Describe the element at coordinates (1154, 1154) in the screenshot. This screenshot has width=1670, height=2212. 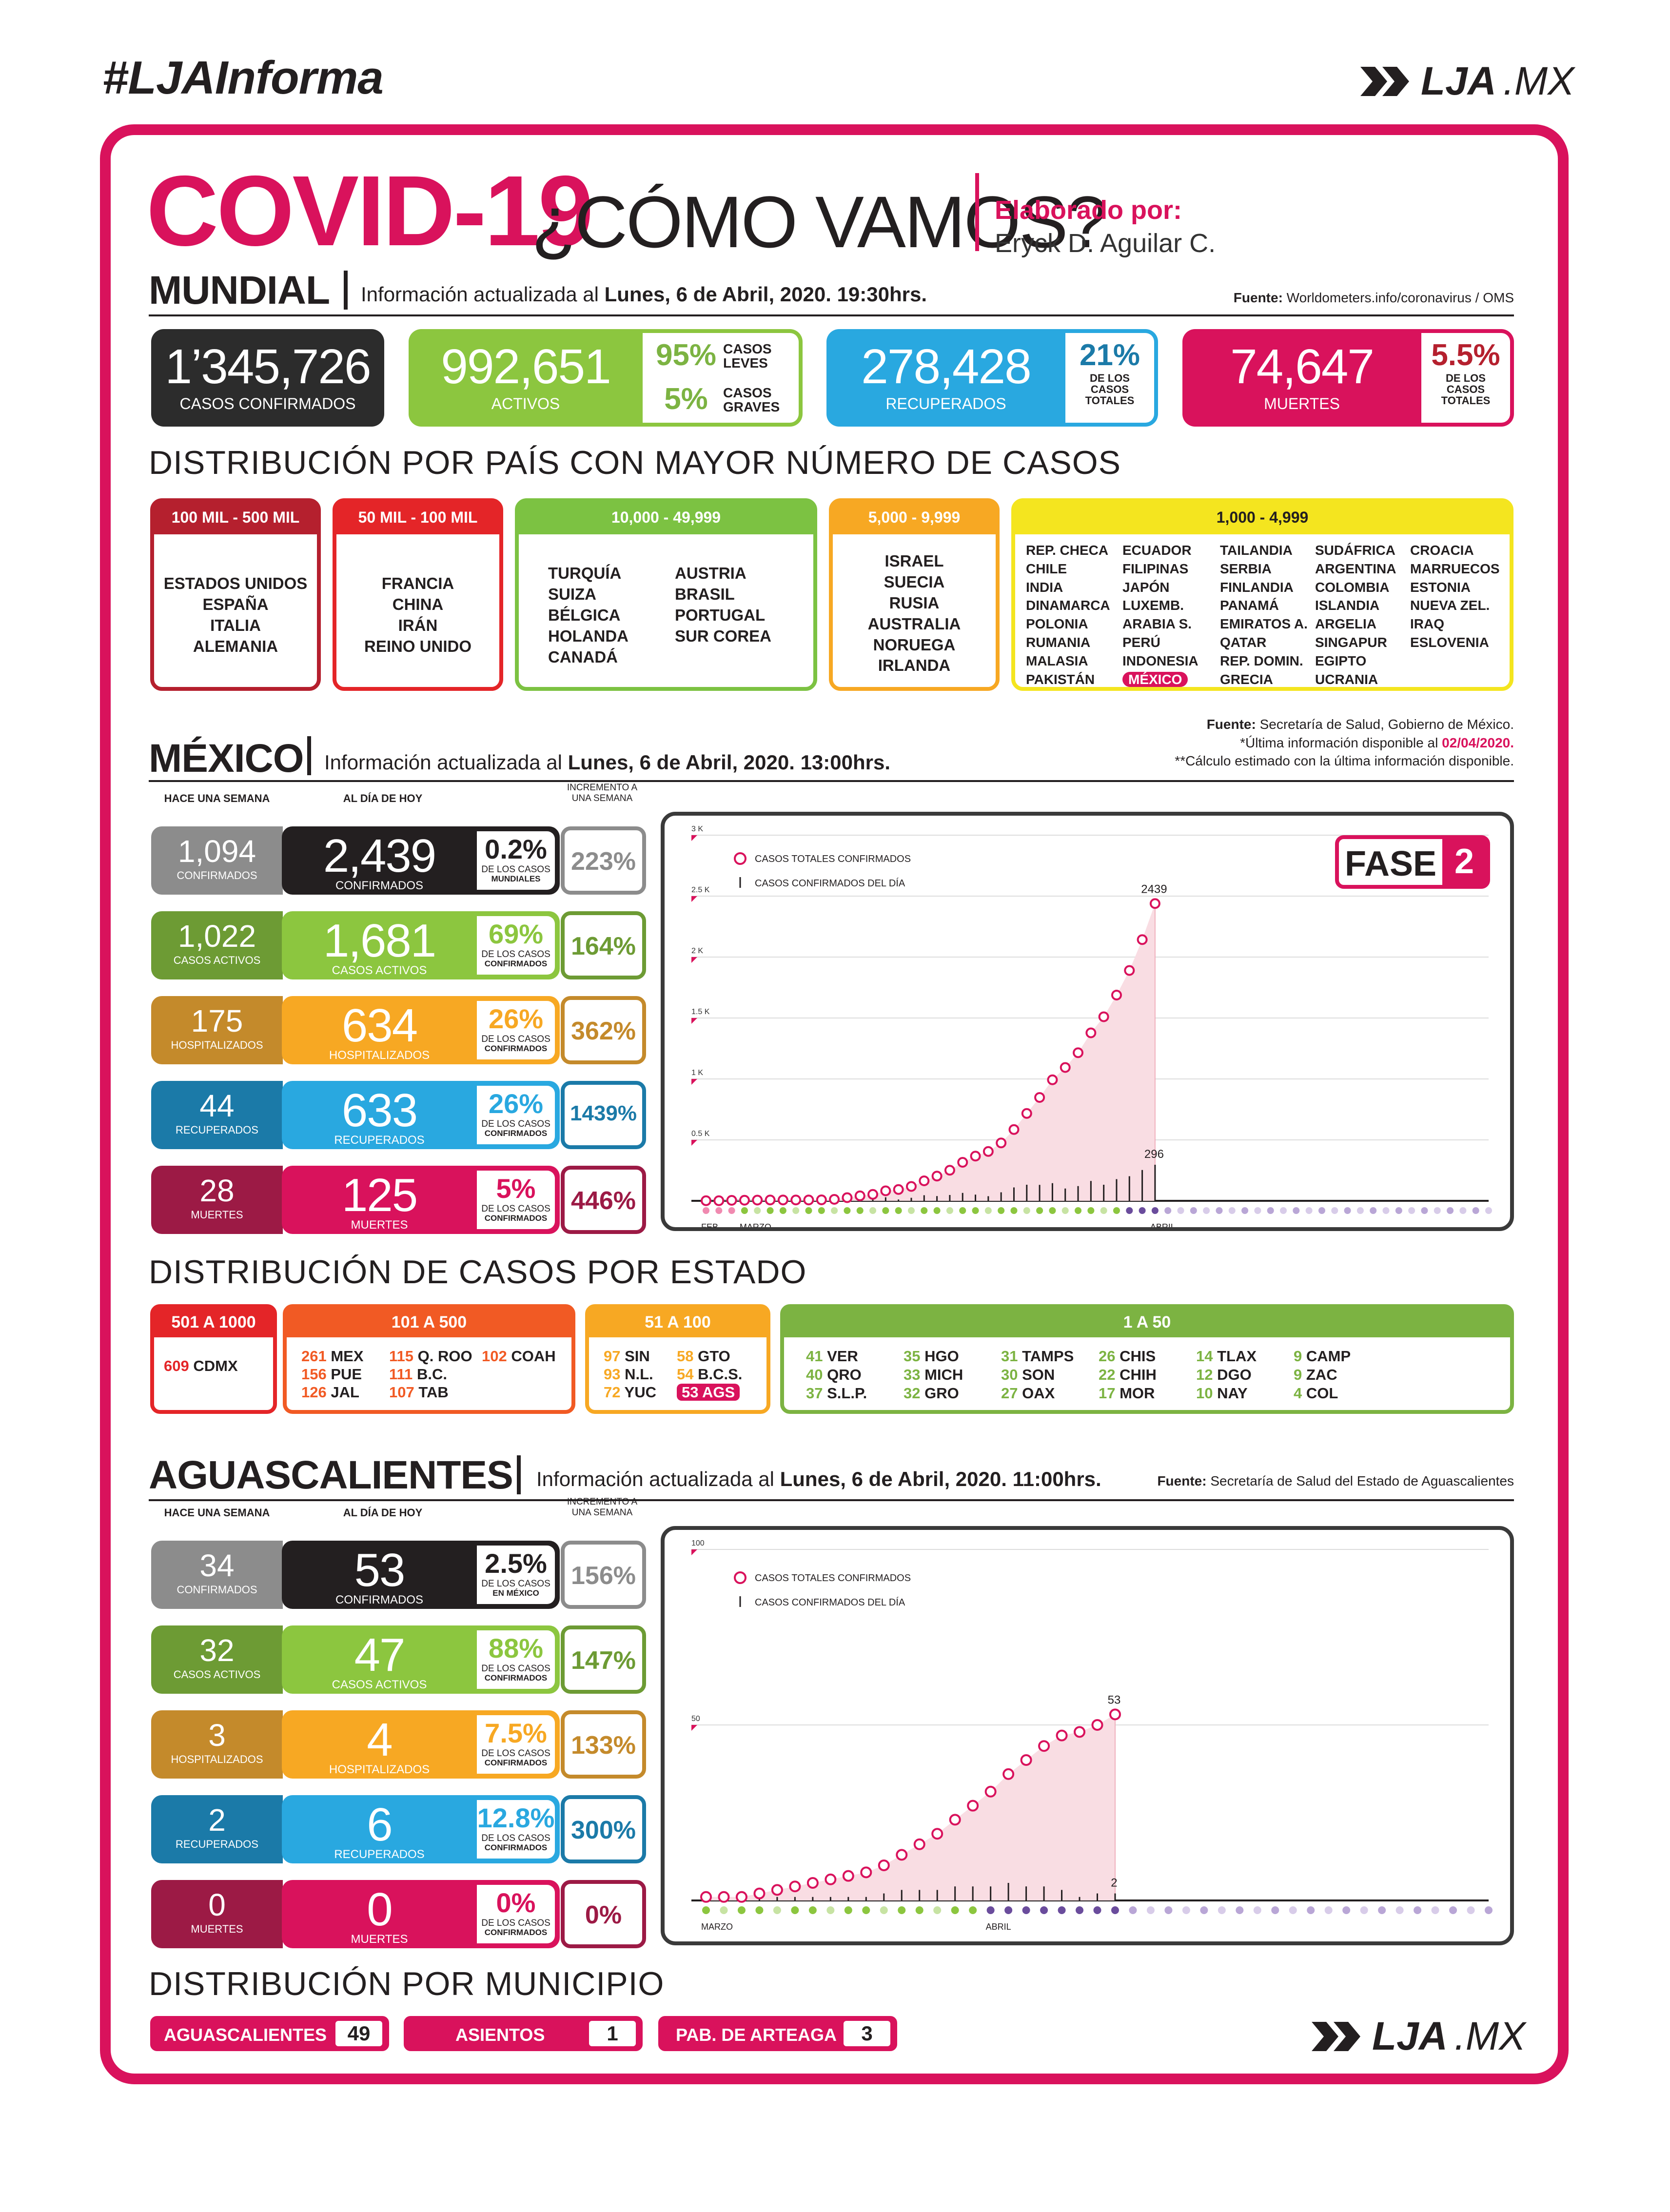
I see `last-daily-label: 296` at that location.